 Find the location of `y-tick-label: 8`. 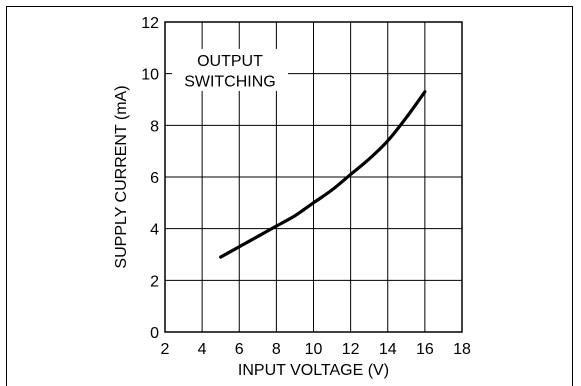

y-tick-label: 8 is located at coordinates (154, 126).